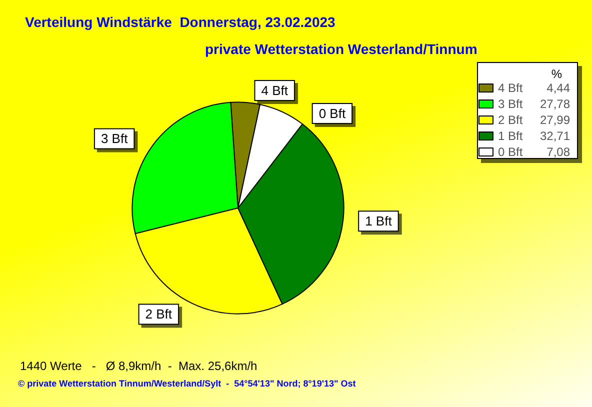 This screenshot has height=407, width=592. I want to click on chart-title: Verteilung Windstärke Donnerstag, 23.02.2023, so click(180, 22).